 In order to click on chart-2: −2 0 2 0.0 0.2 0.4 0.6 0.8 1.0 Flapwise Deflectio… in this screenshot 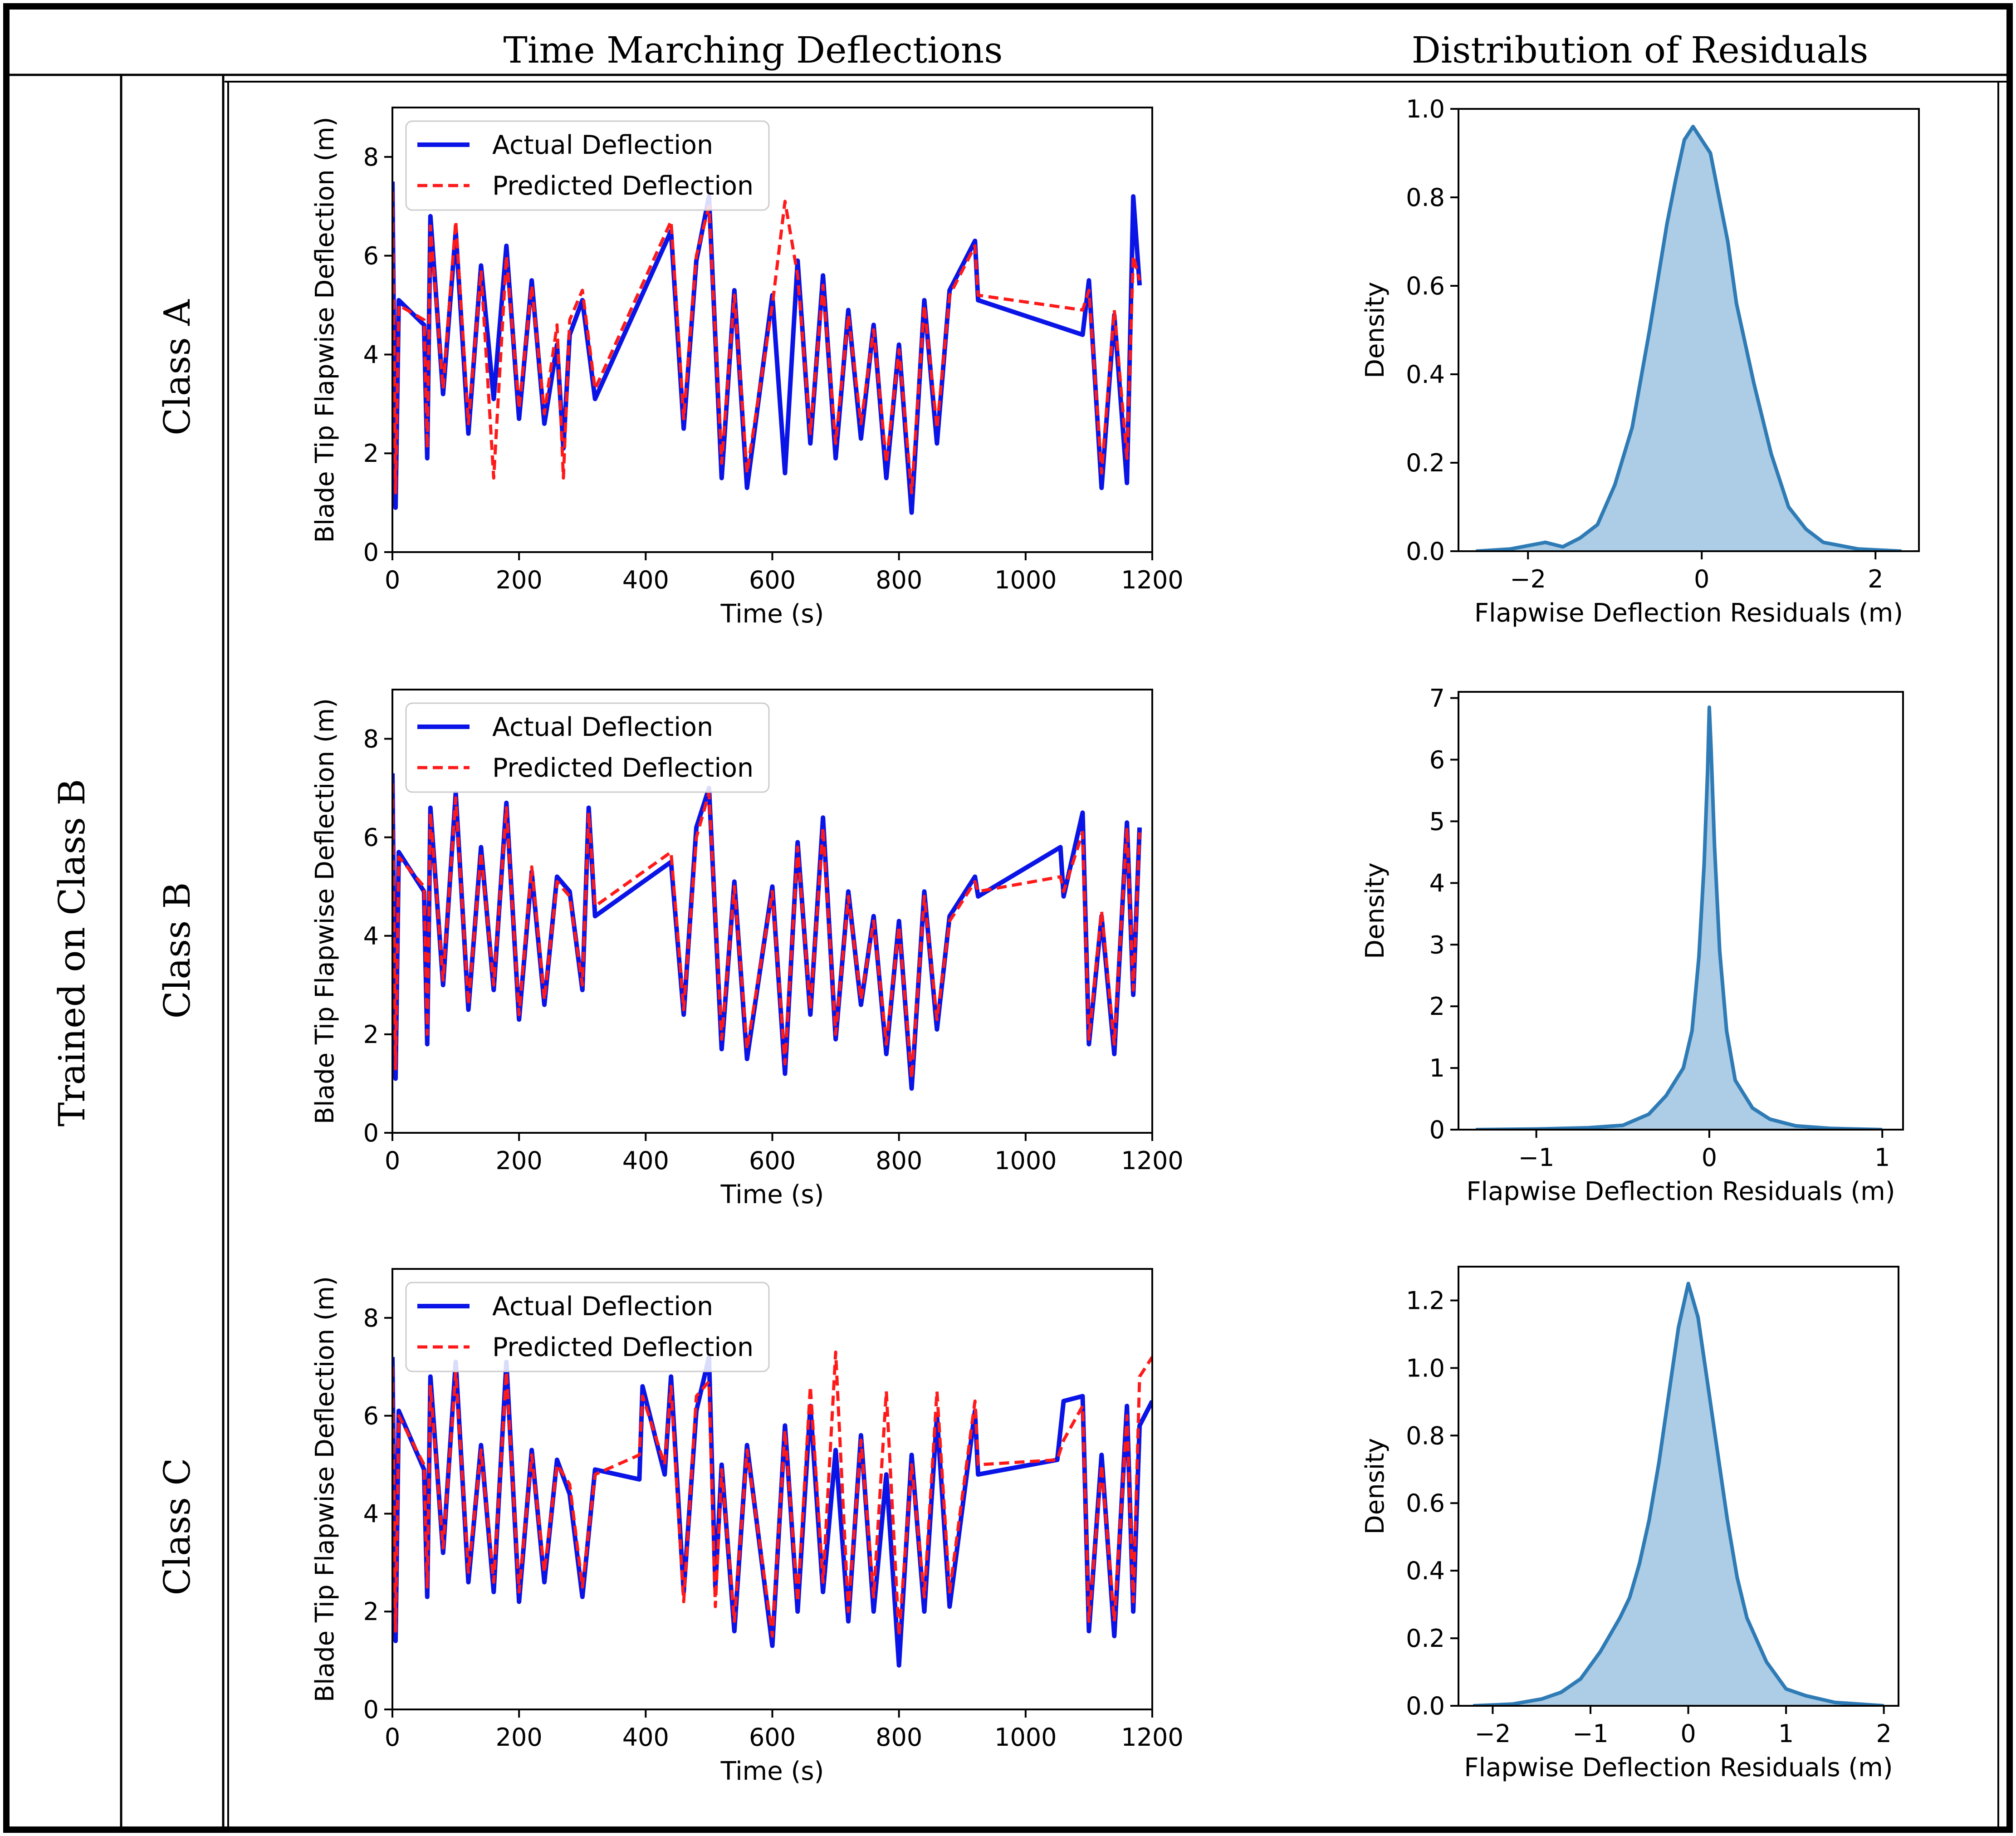, I will do `click(1640, 361)`.